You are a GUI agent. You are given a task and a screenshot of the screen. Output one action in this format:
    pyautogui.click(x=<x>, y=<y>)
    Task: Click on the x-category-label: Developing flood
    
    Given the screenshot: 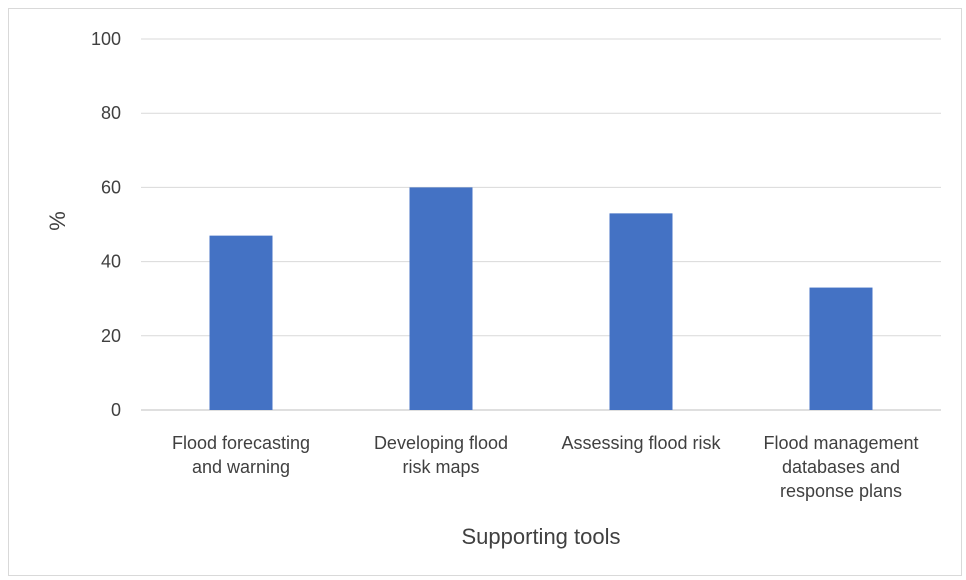 What is the action you would take?
    pyautogui.click(x=441, y=443)
    